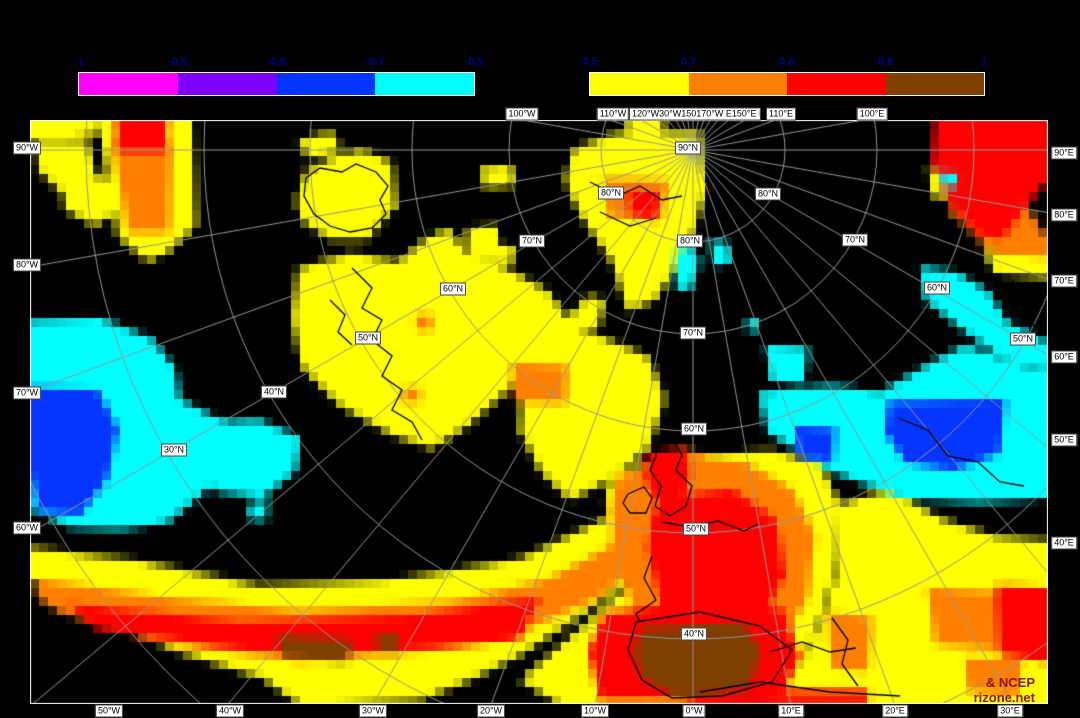  What do you see at coordinates (872, 114) in the screenshot?
I see `grid-label: 100°E` at bounding box center [872, 114].